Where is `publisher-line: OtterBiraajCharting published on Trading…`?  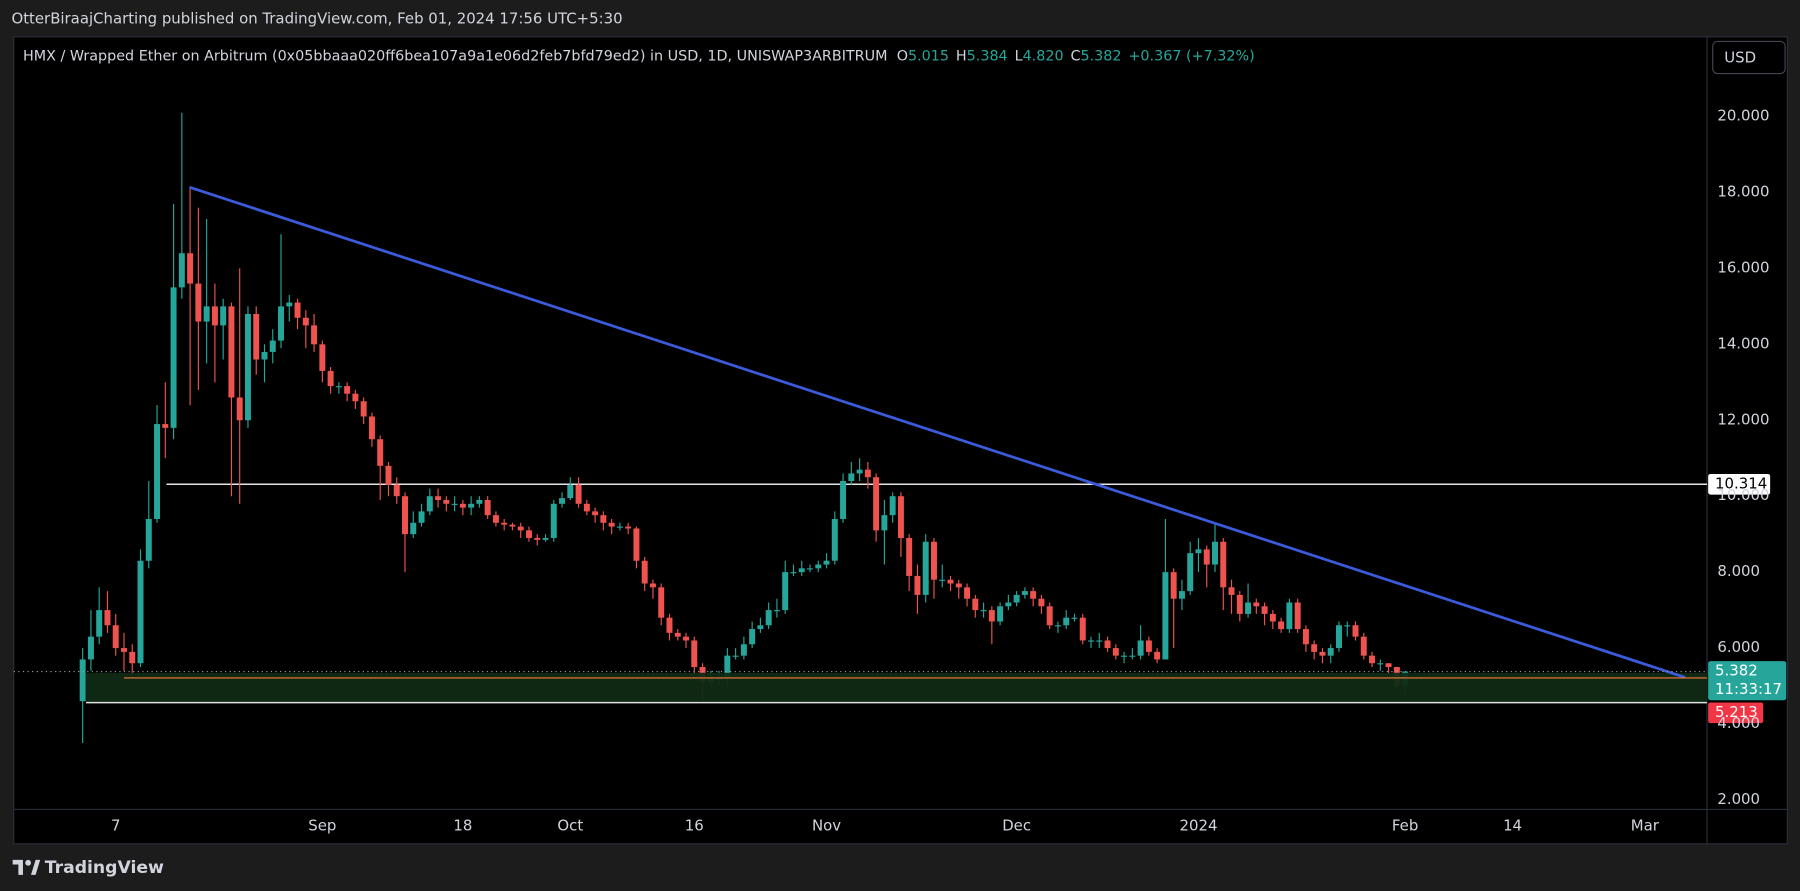
publisher-line: OtterBiraajCharting published on Trading… is located at coordinates (316, 19).